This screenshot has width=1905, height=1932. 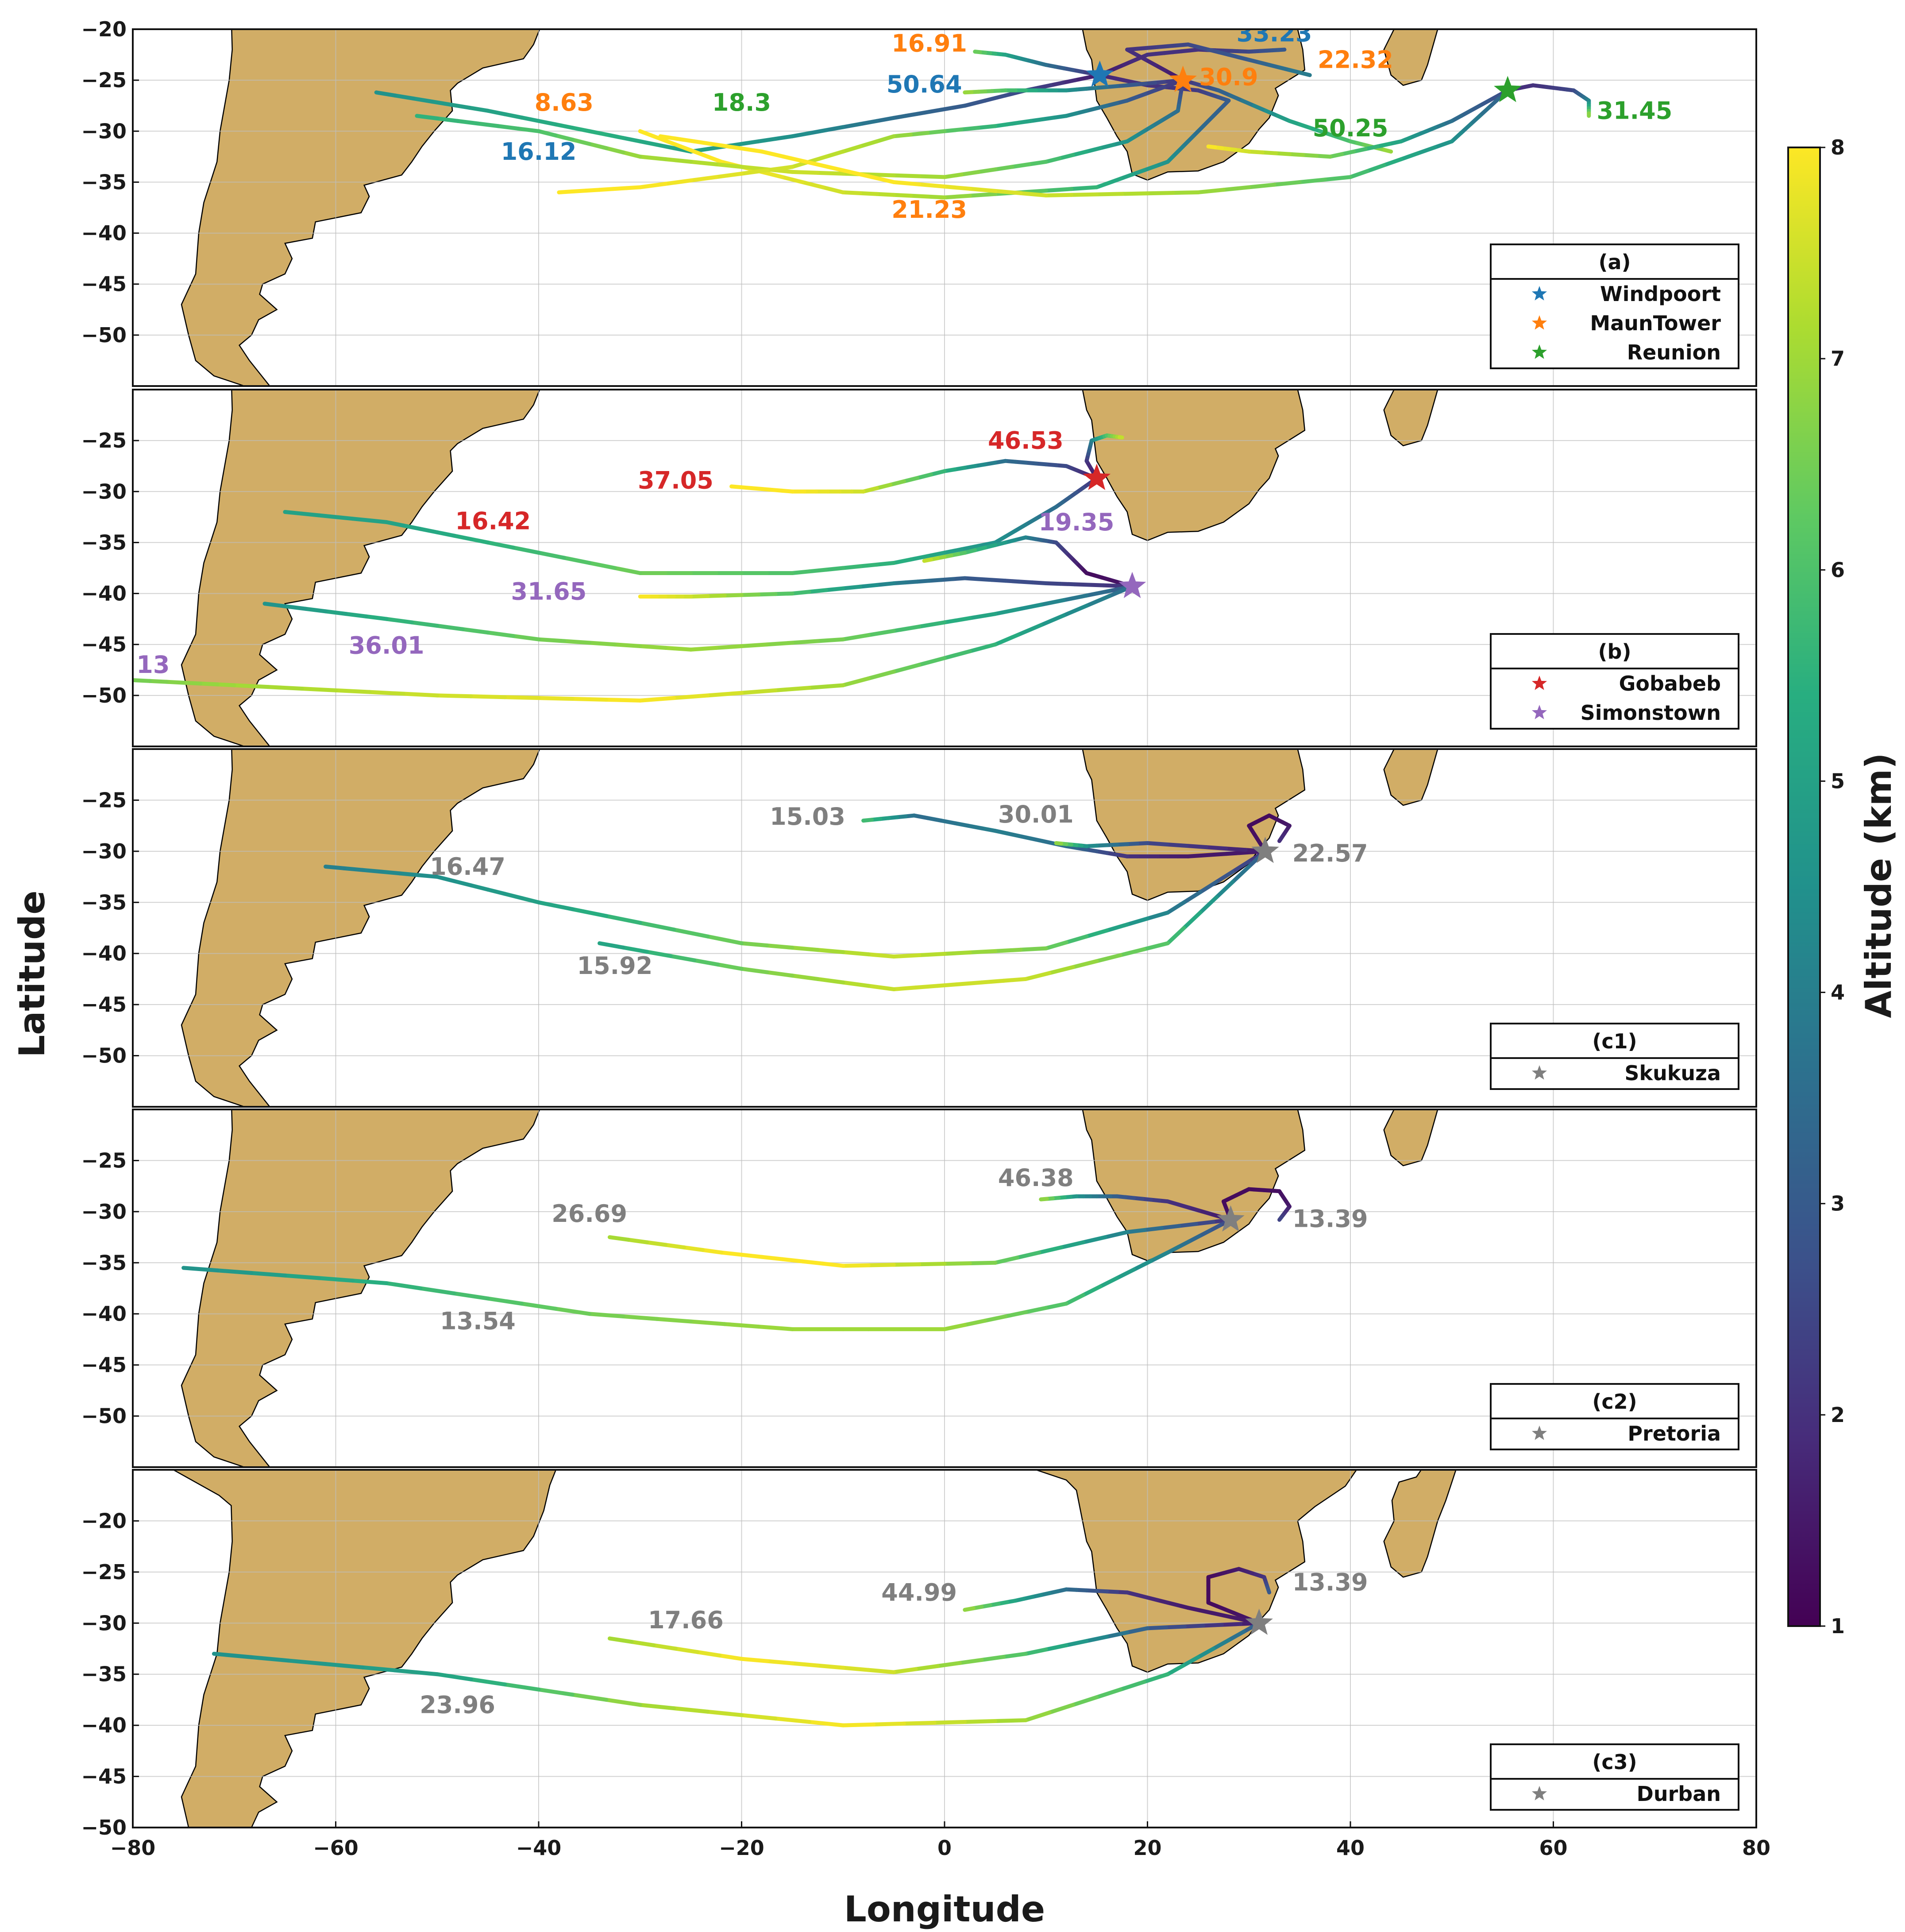 I want to click on trajectory-label: 50.25, so click(x=1350, y=128).